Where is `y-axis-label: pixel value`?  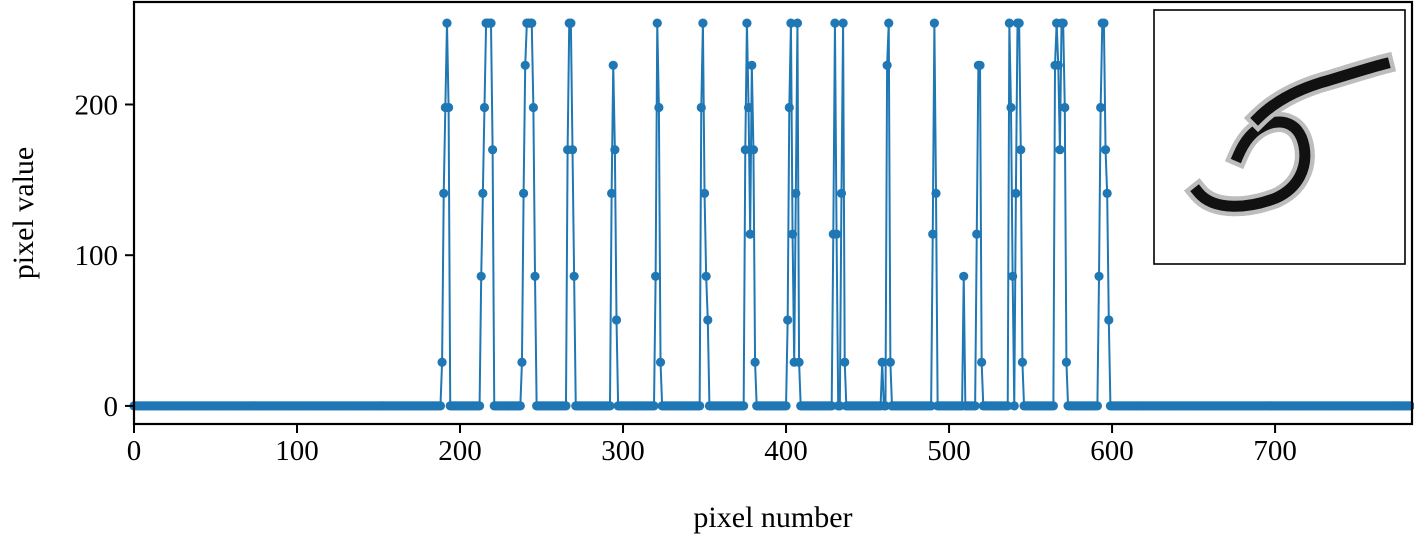 y-axis-label: pixel value is located at coordinates (23, 213).